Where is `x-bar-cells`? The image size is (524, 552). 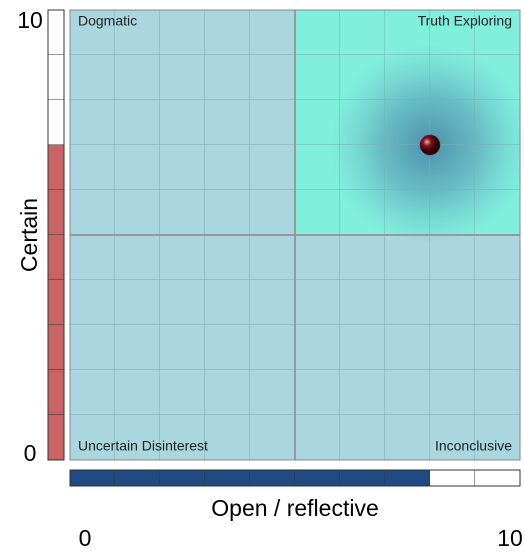 x-bar-cells is located at coordinates (295, 478).